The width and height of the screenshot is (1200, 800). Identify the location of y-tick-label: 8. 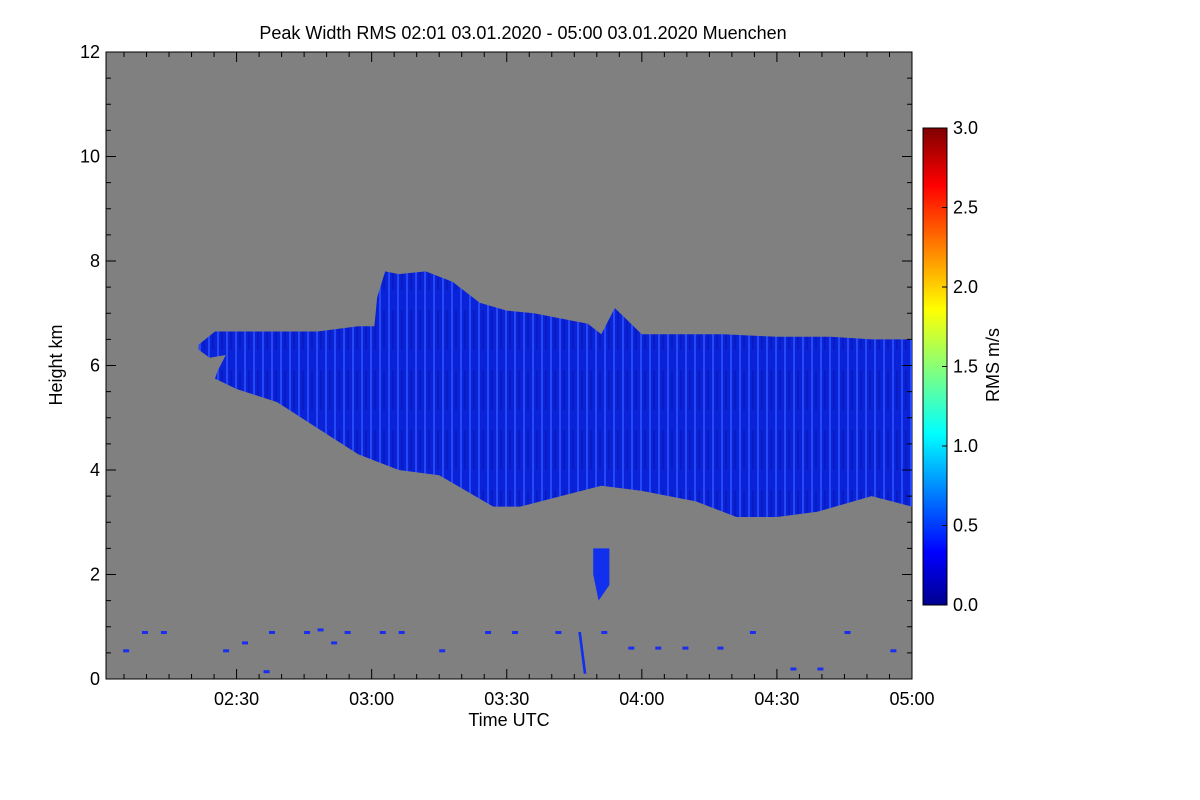
(95, 261).